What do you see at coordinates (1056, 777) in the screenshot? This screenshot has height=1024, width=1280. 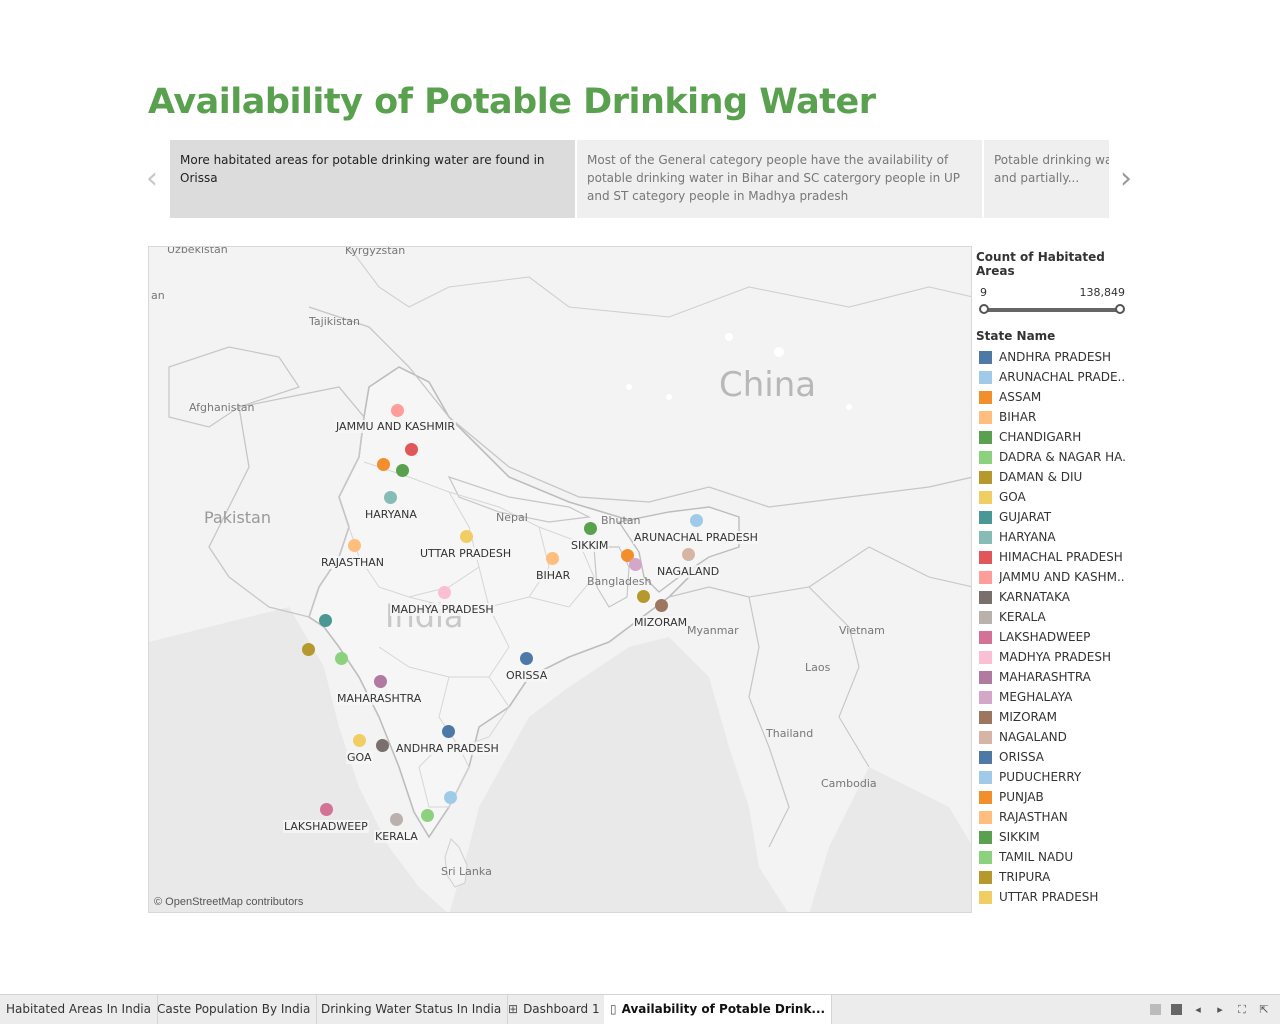 I see `legend-item: PUDUCHERRY` at bounding box center [1056, 777].